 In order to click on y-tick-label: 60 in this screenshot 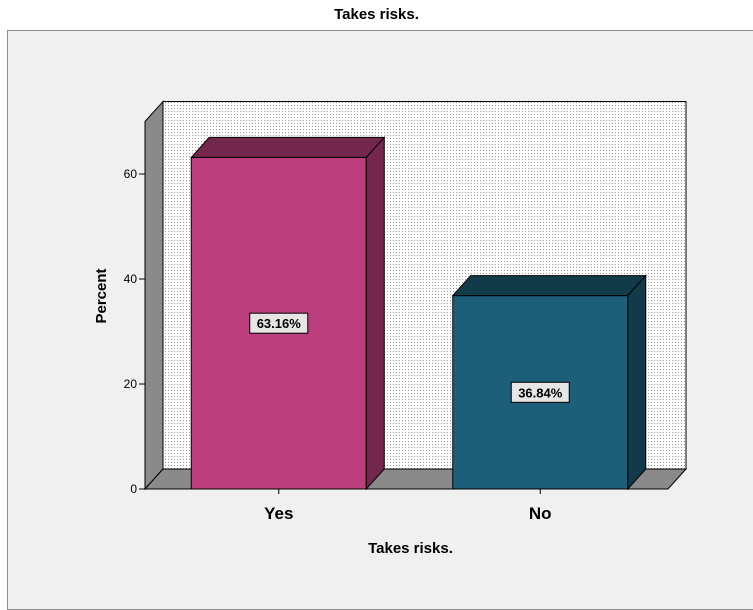, I will do `click(131, 174)`.